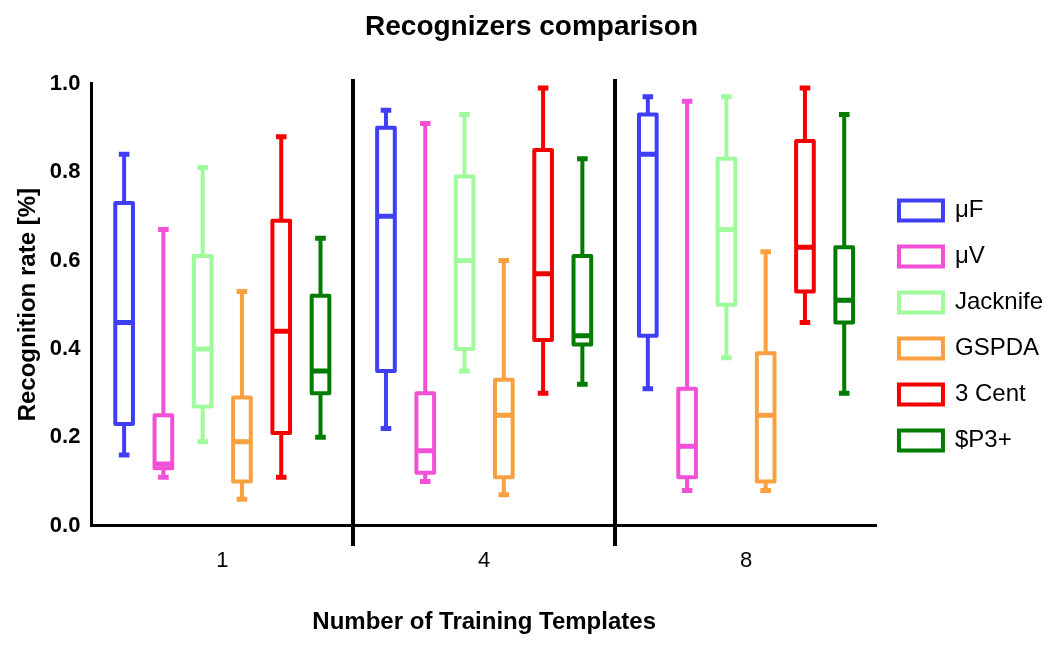 The height and width of the screenshot is (651, 1063). I want to click on chart-title: Recognizers comparison, so click(531, 25).